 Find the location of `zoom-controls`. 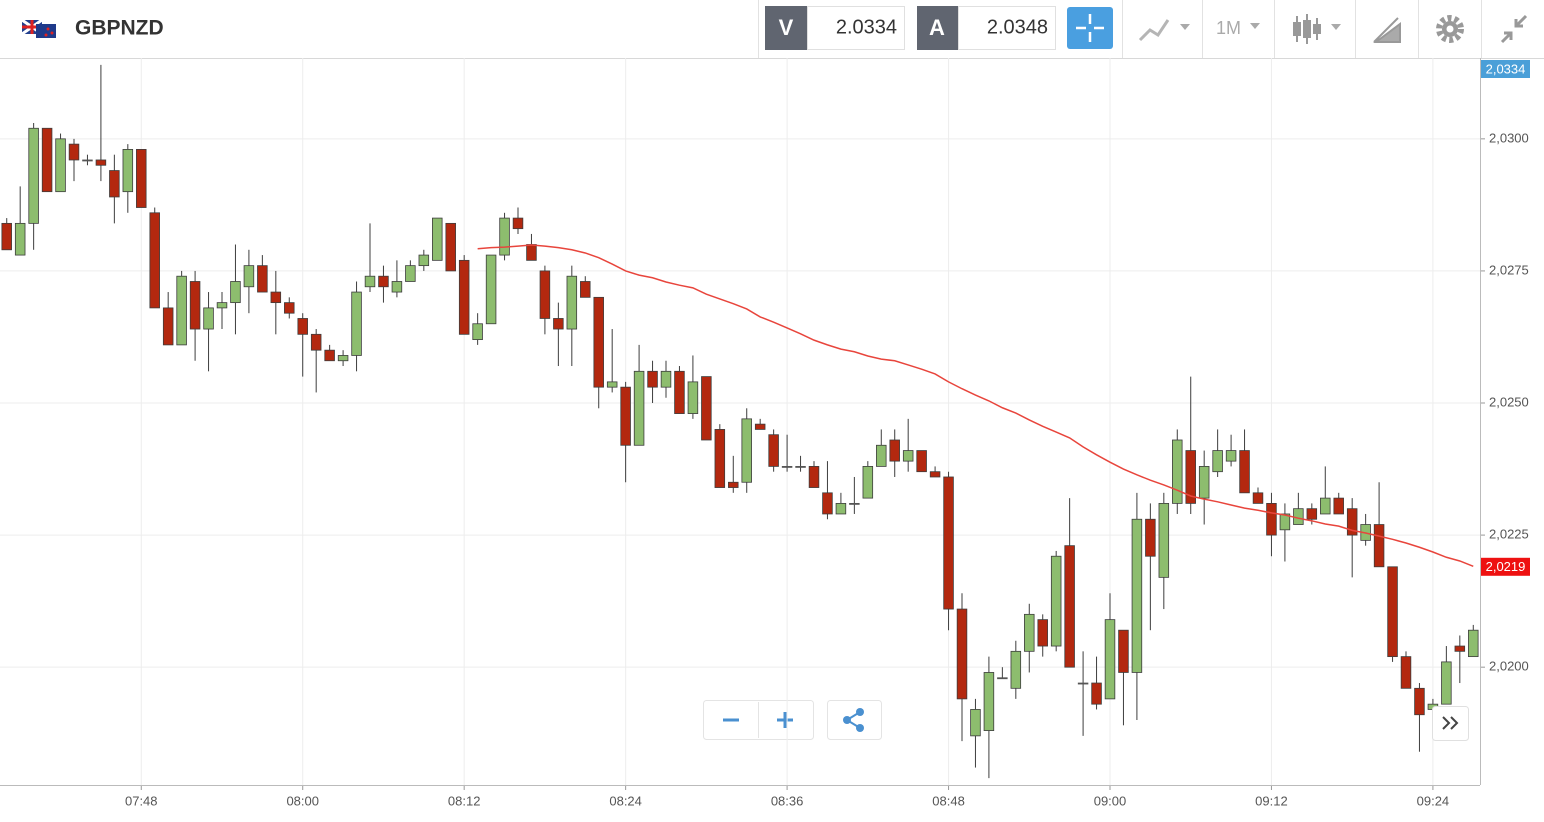

zoom-controls is located at coordinates (792, 720).